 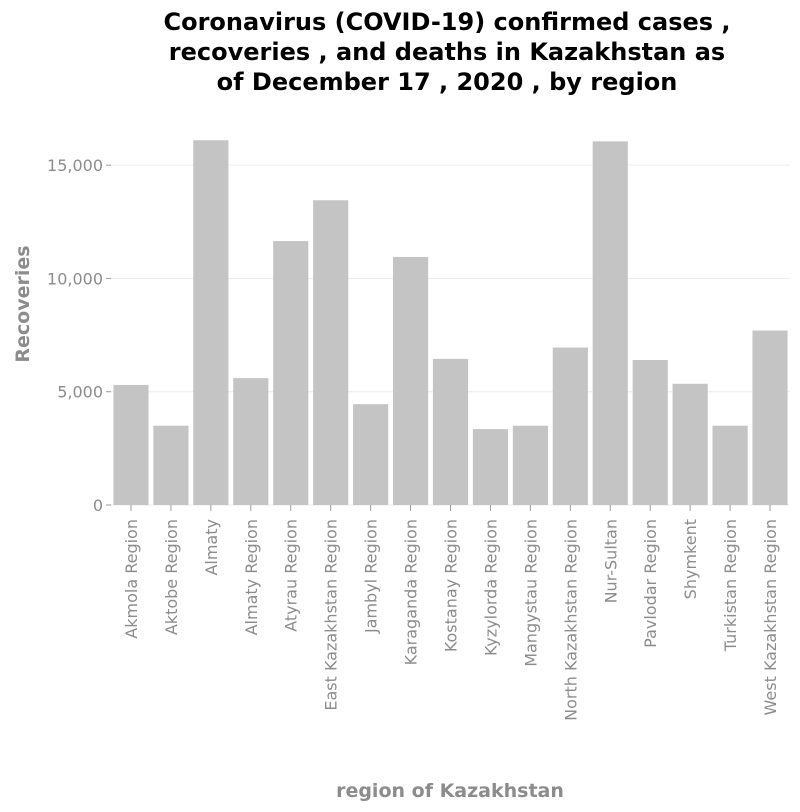 What do you see at coordinates (530, 593) in the screenshot?
I see `x-tick-label: Mangystau Region` at bounding box center [530, 593].